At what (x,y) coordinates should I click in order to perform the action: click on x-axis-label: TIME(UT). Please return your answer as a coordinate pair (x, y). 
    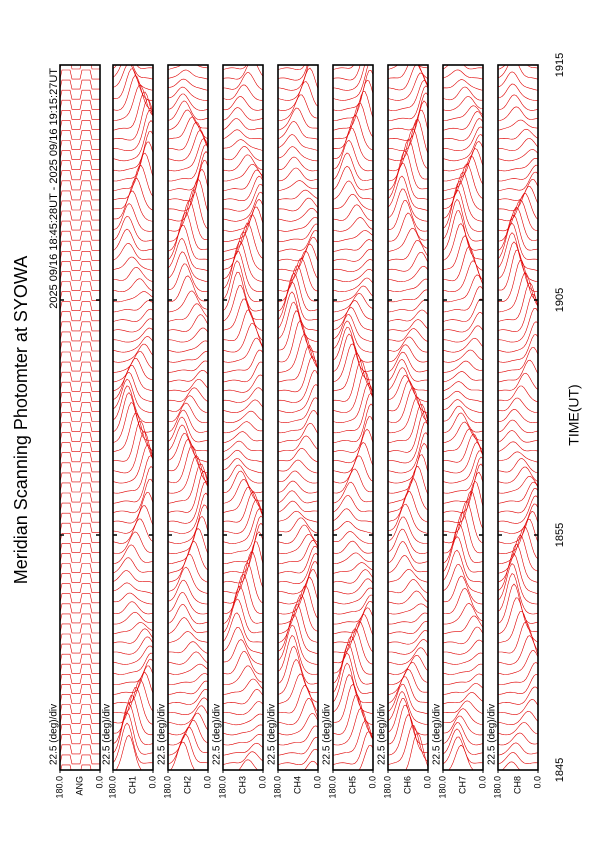
    Looking at the image, I should click on (574, 414).